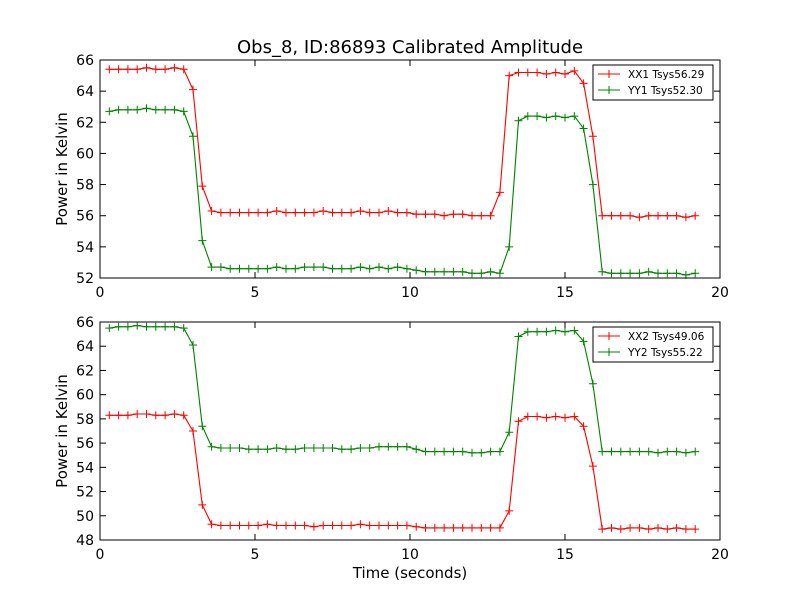 This screenshot has width=800, height=600. I want to click on bottom-legend-label-1: XX2 Tsys49.06, so click(666, 337).